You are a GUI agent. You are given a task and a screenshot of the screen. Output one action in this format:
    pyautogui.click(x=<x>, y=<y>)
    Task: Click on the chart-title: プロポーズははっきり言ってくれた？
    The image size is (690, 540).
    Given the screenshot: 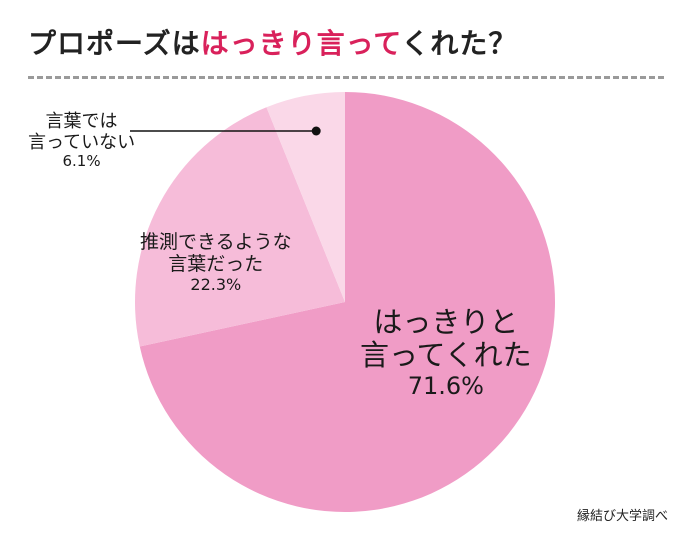 What is the action you would take?
    pyautogui.click(x=272, y=42)
    